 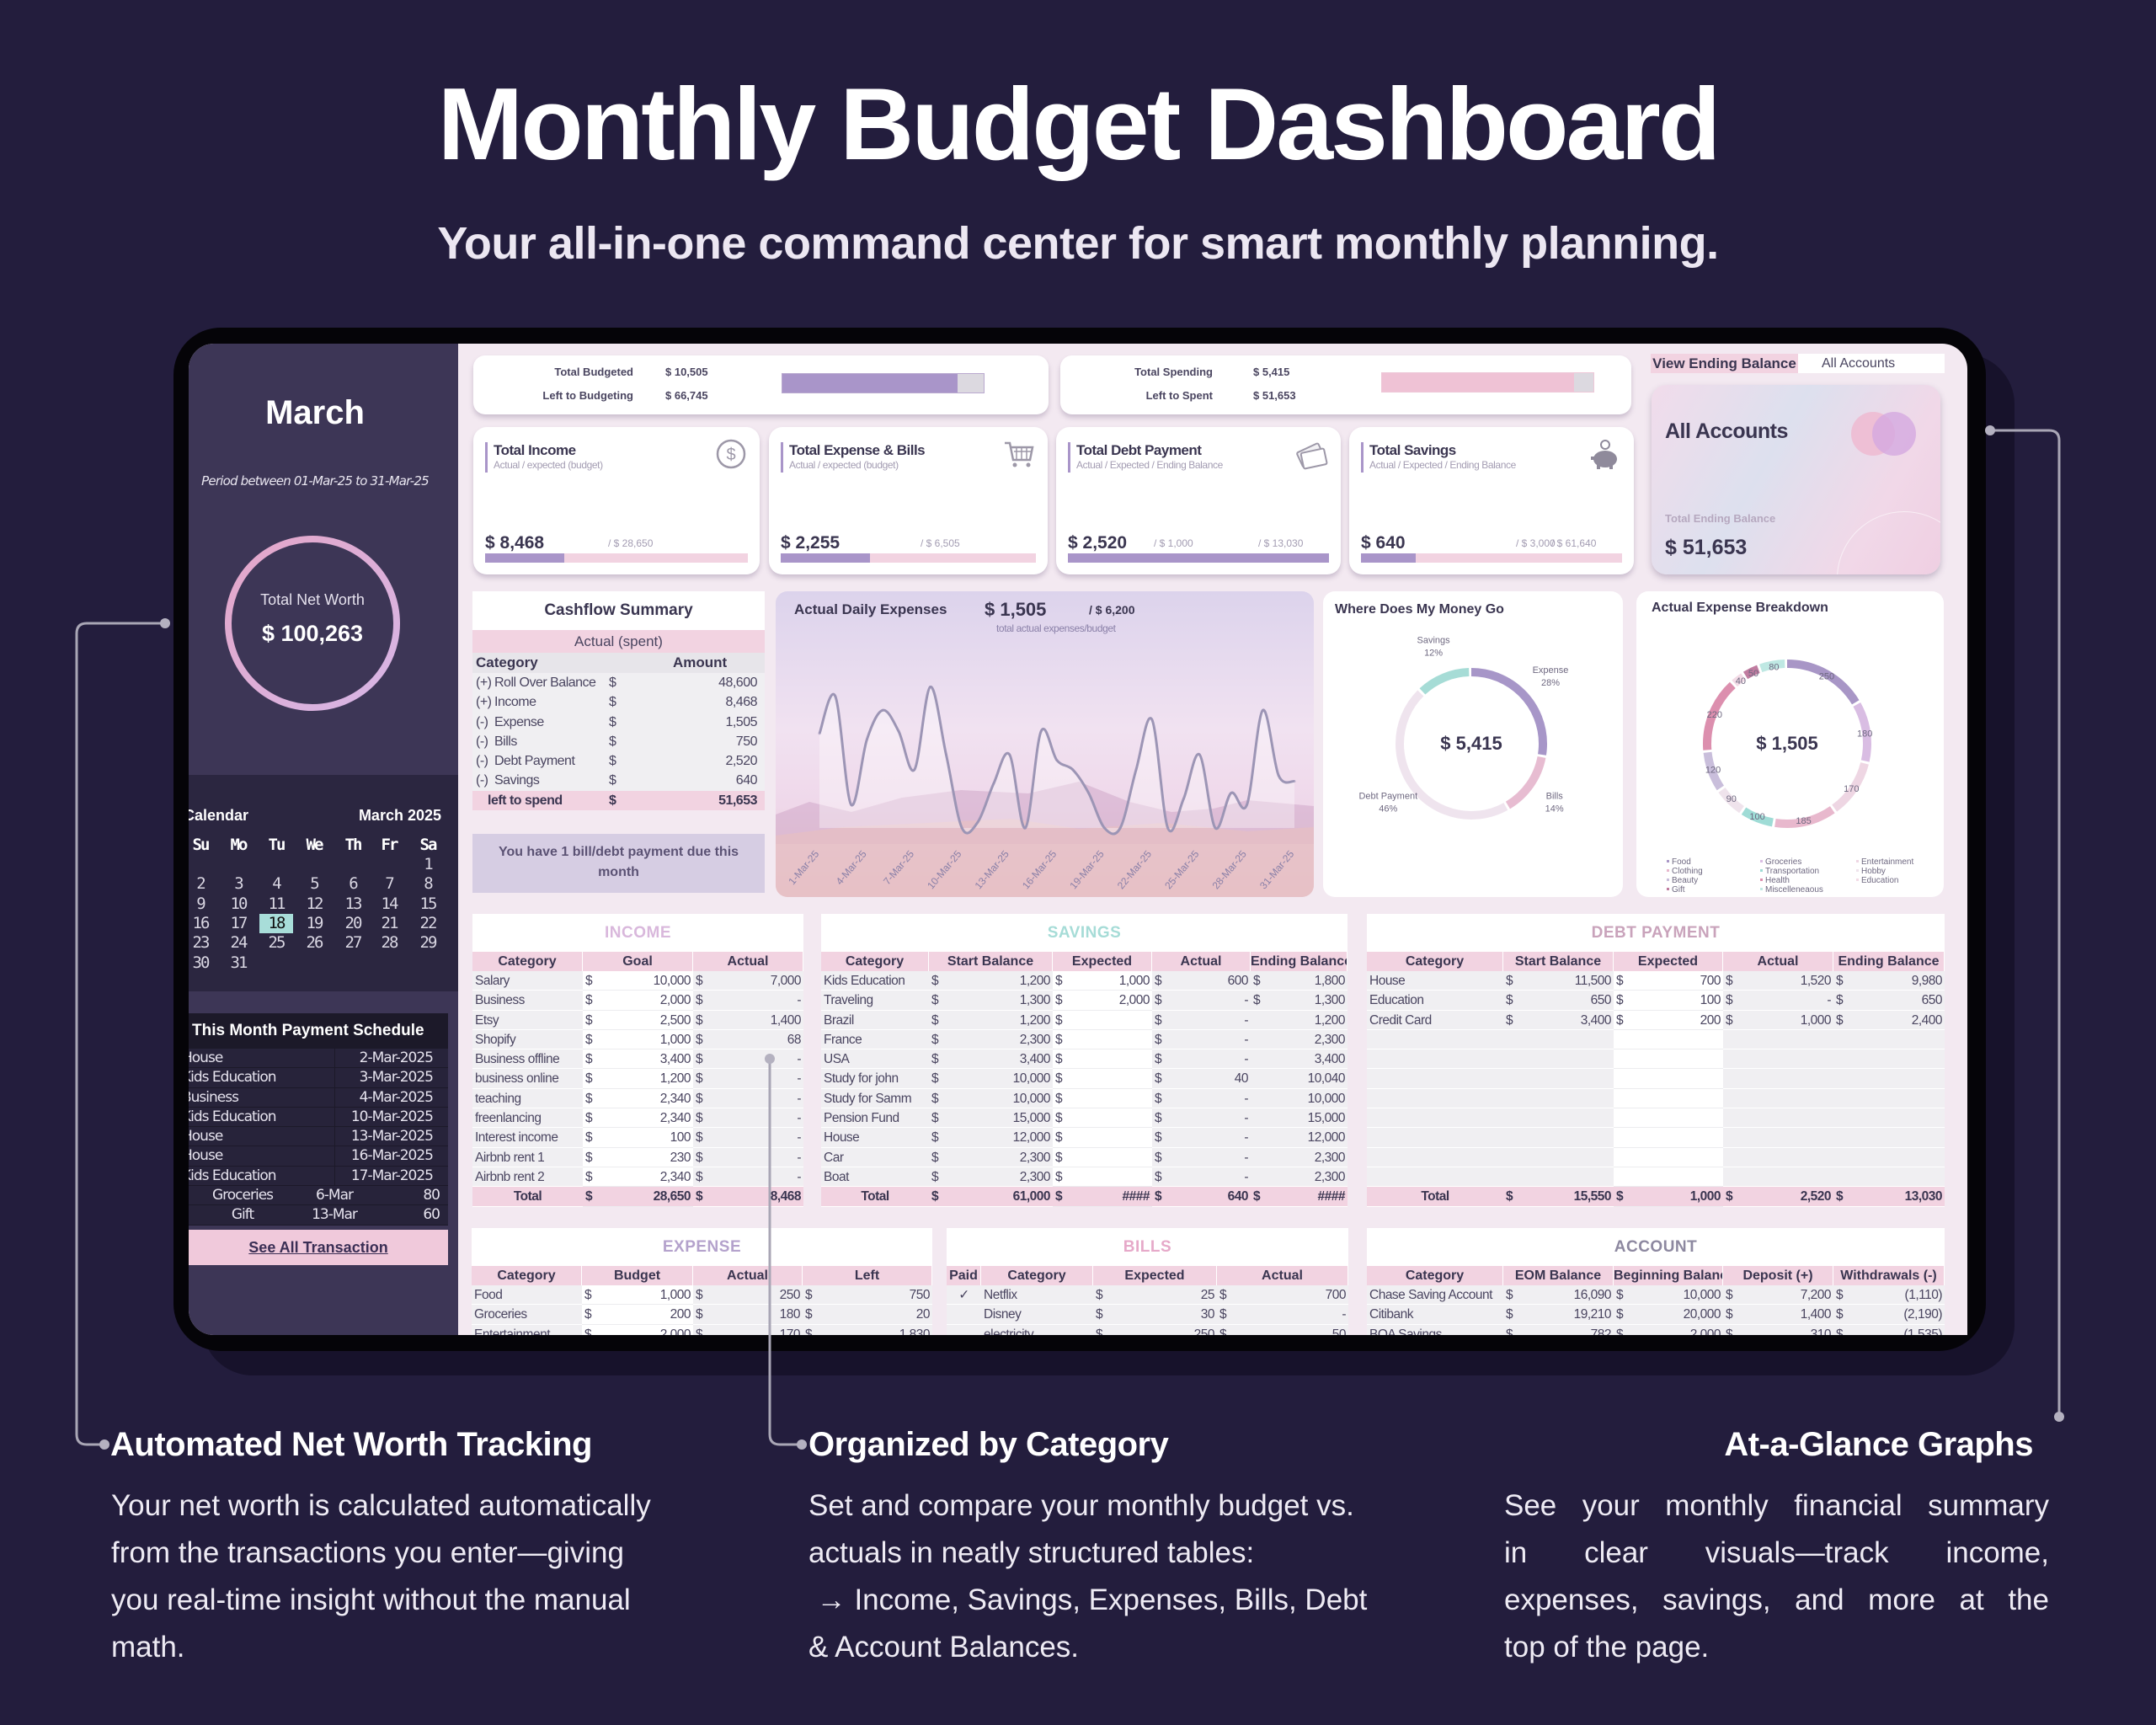 What do you see at coordinates (392, 1175) in the screenshot?
I see `schedule-item-date: 17-Mar-2025` at bounding box center [392, 1175].